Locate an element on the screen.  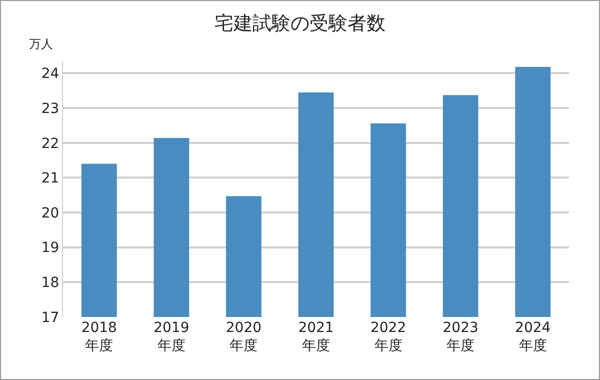
y-tick-label: 24 is located at coordinates (50, 74).